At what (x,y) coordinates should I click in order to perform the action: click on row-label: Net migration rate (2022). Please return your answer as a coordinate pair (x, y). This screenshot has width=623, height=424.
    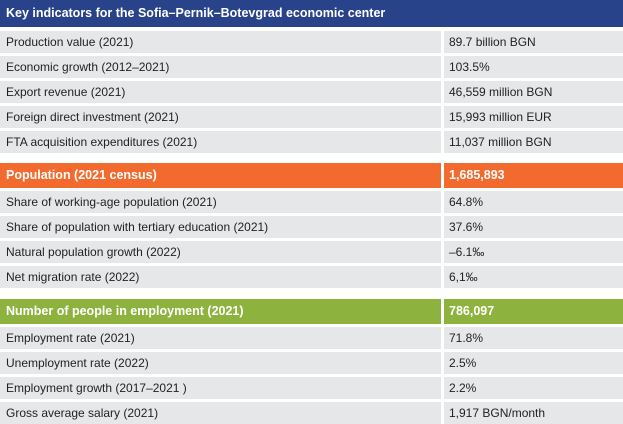
    Looking at the image, I should click on (73, 277).